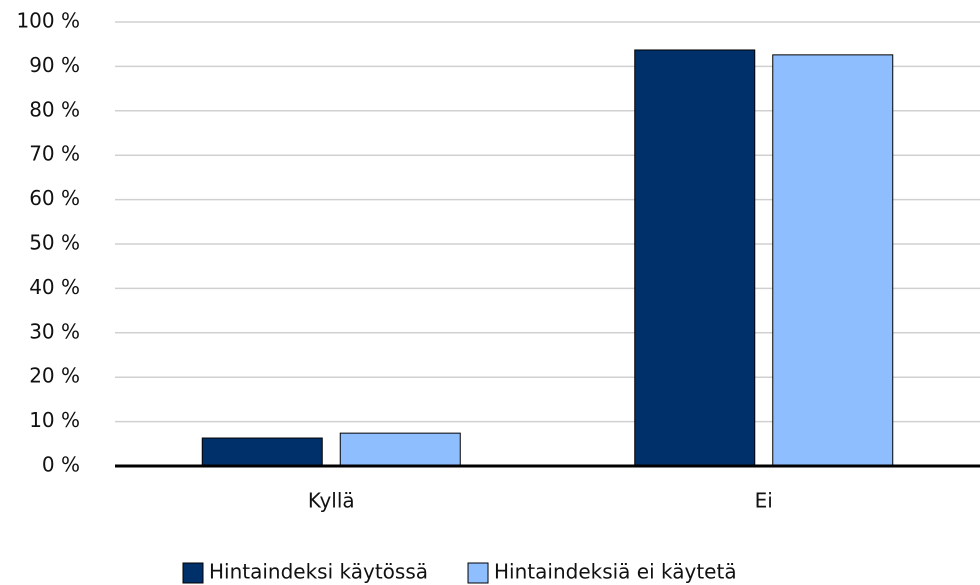  What do you see at coordinates (318, 572) in the screenshot?
I see `legend-label: Hintaindeksi käytössä` at bounding box center [318, 572].